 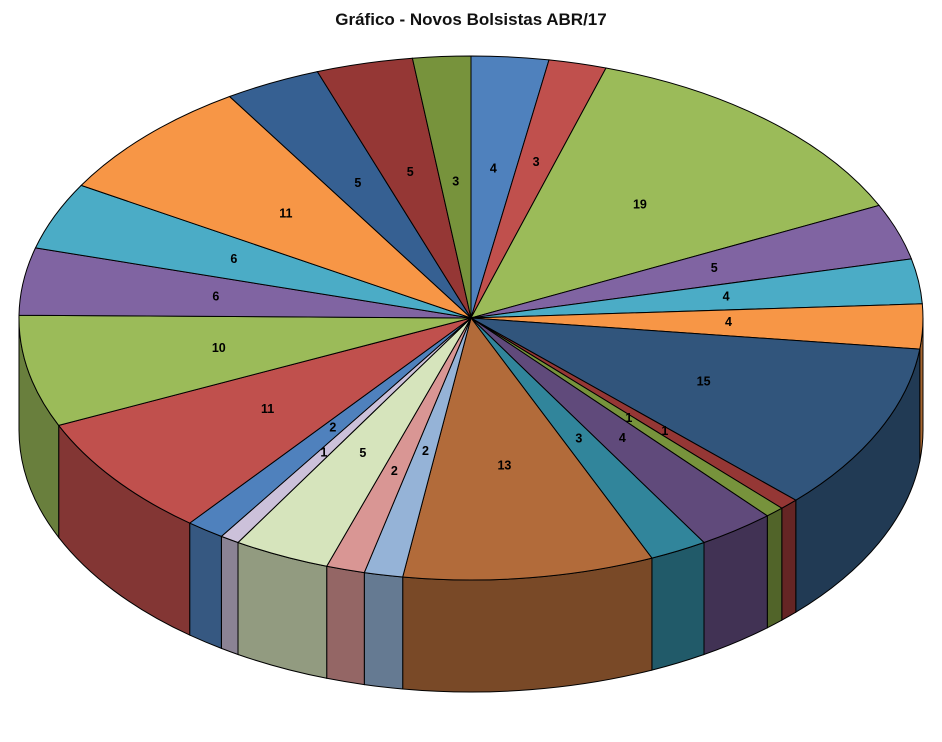 I want to click on slice-value-label: 10, so click(x=219, y=348).